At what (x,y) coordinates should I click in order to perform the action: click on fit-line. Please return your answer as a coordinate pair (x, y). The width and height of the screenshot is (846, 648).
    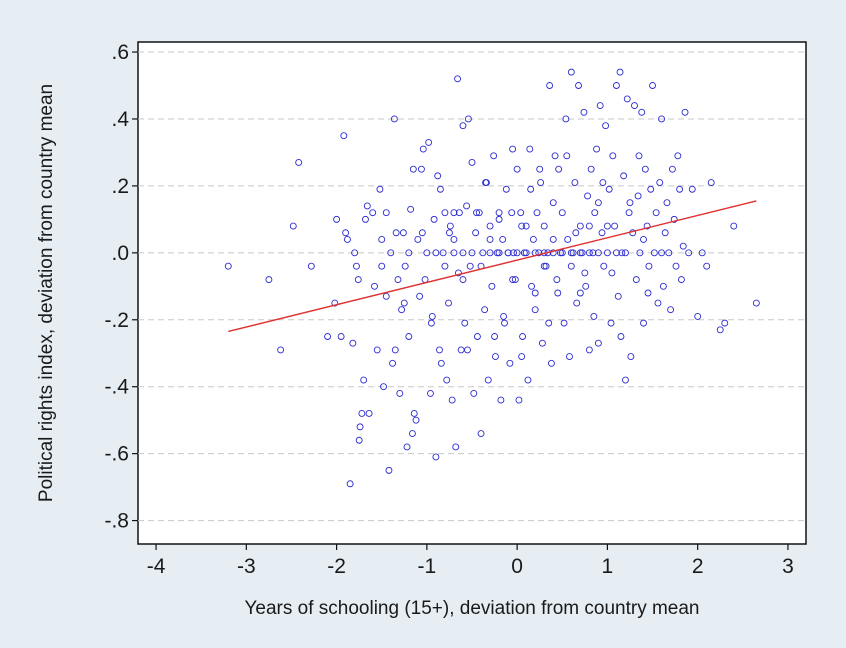
    Looking at the image, I should click on (492, 266).